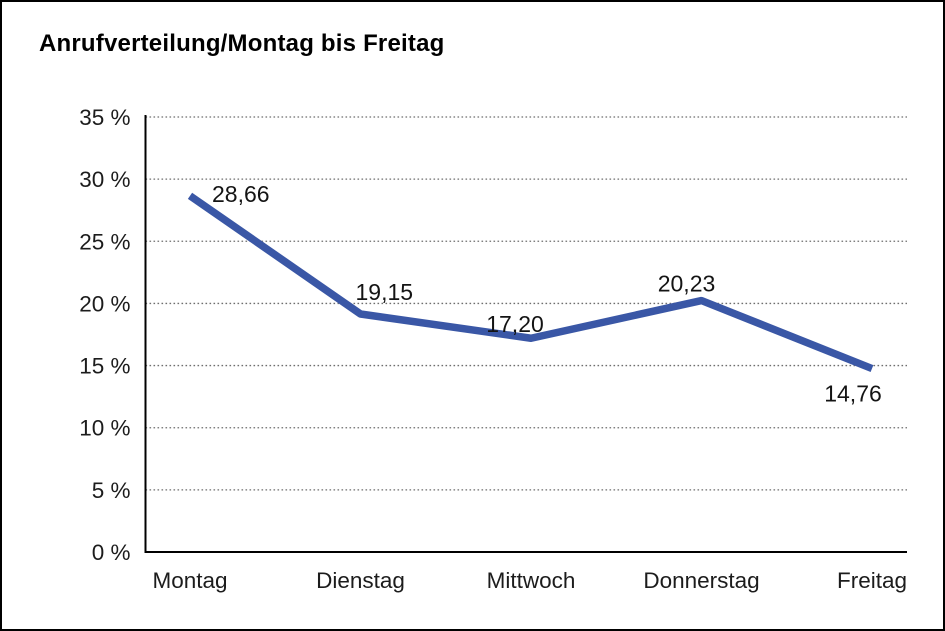 Image resolution: width=945 pixels, height=631 pixels. What do you see at coordinates (104, 428) in the screenshot?
I see `y-axis-tick-label: 10 %` at bounding box center [104, 428].